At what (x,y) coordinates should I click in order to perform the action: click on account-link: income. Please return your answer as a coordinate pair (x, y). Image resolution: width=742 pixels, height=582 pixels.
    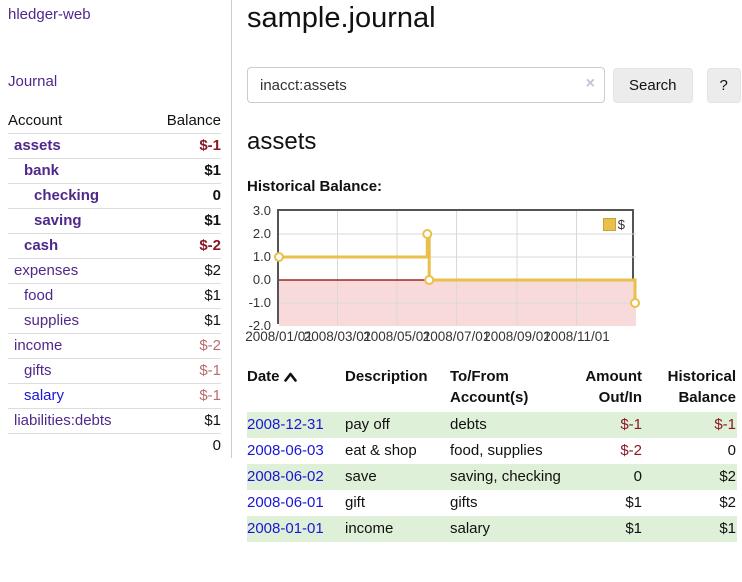
    Looking at the image, I should click on (38, 345).